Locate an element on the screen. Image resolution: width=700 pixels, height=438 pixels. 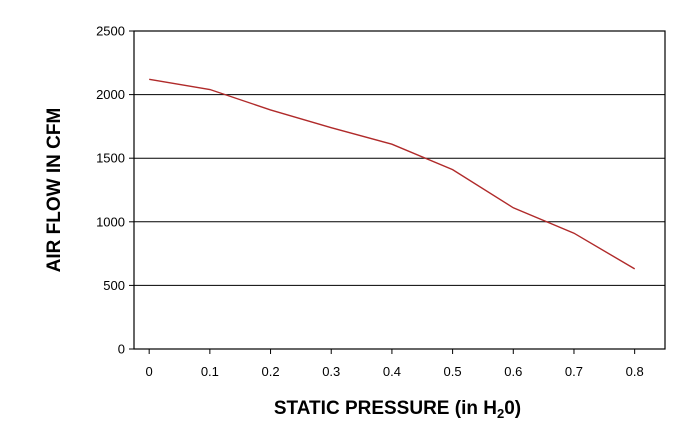
x-axis-title-main: STATIC PRESSURE (in H is located at coordinates (385, 408).